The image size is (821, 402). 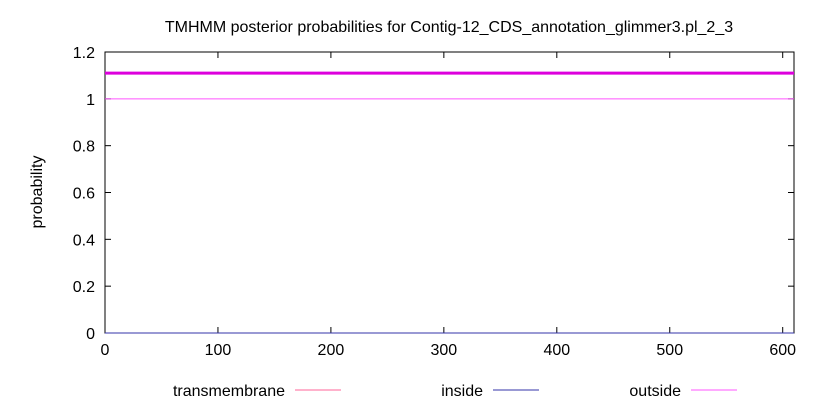 I want to click on y-tick-label: 1.2, so click(x=84, y=53).